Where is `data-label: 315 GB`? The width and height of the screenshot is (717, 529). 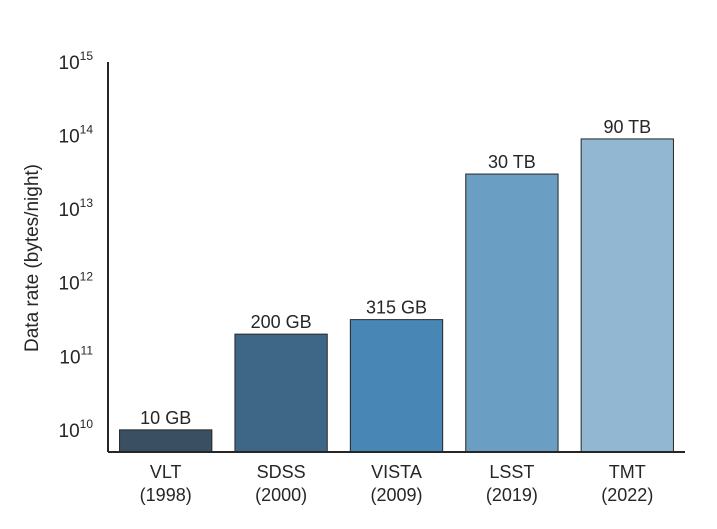 data-label: 315 GB is located at coordinates (396, 308).